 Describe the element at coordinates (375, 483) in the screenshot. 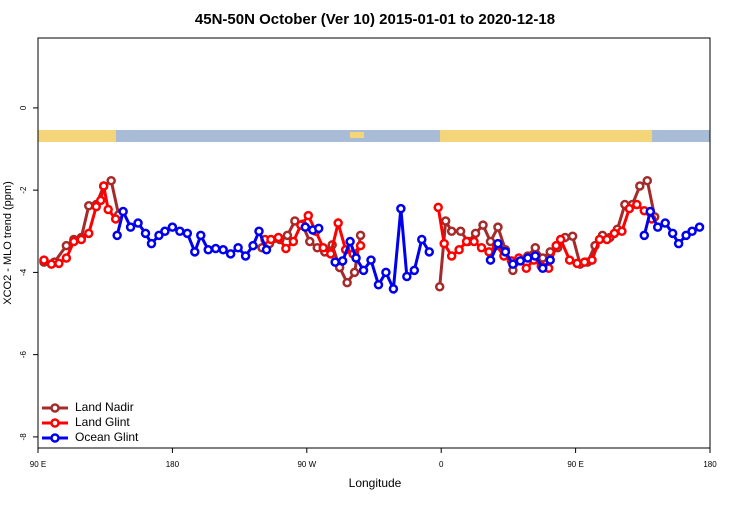

I see `x-axis-label: Longitude` at that location.